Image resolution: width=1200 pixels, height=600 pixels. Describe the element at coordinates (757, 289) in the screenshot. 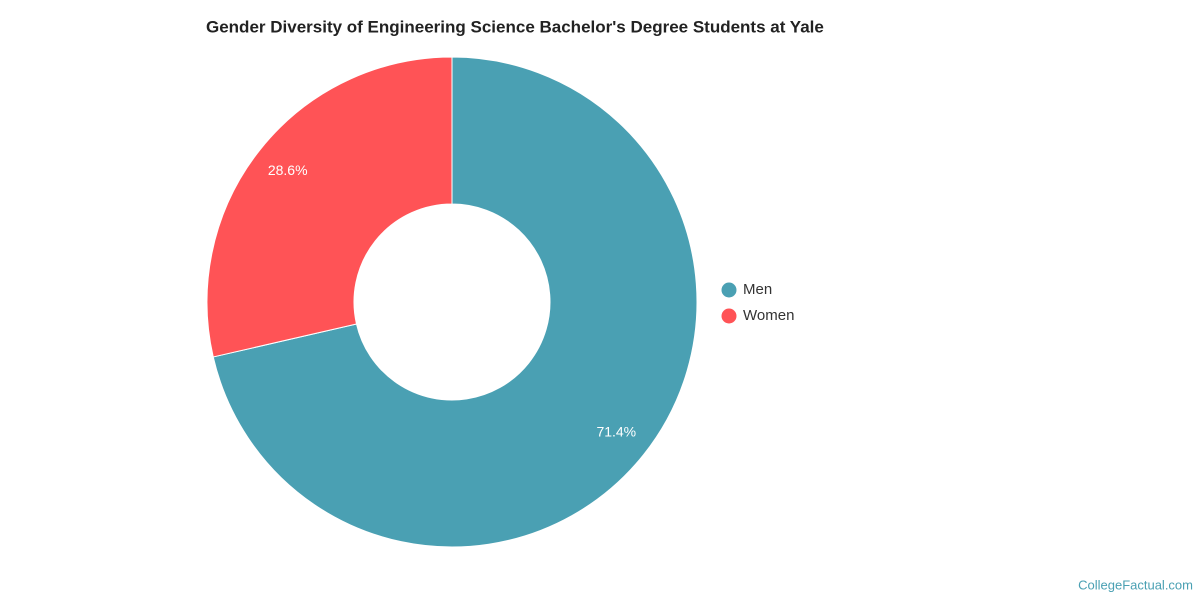

I see `legend-label: Men` at that location.